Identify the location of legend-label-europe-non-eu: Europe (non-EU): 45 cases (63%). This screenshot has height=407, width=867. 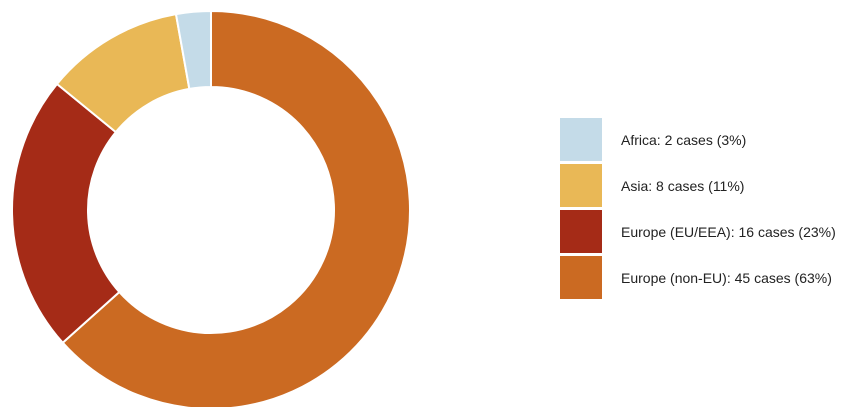
(726, 277).